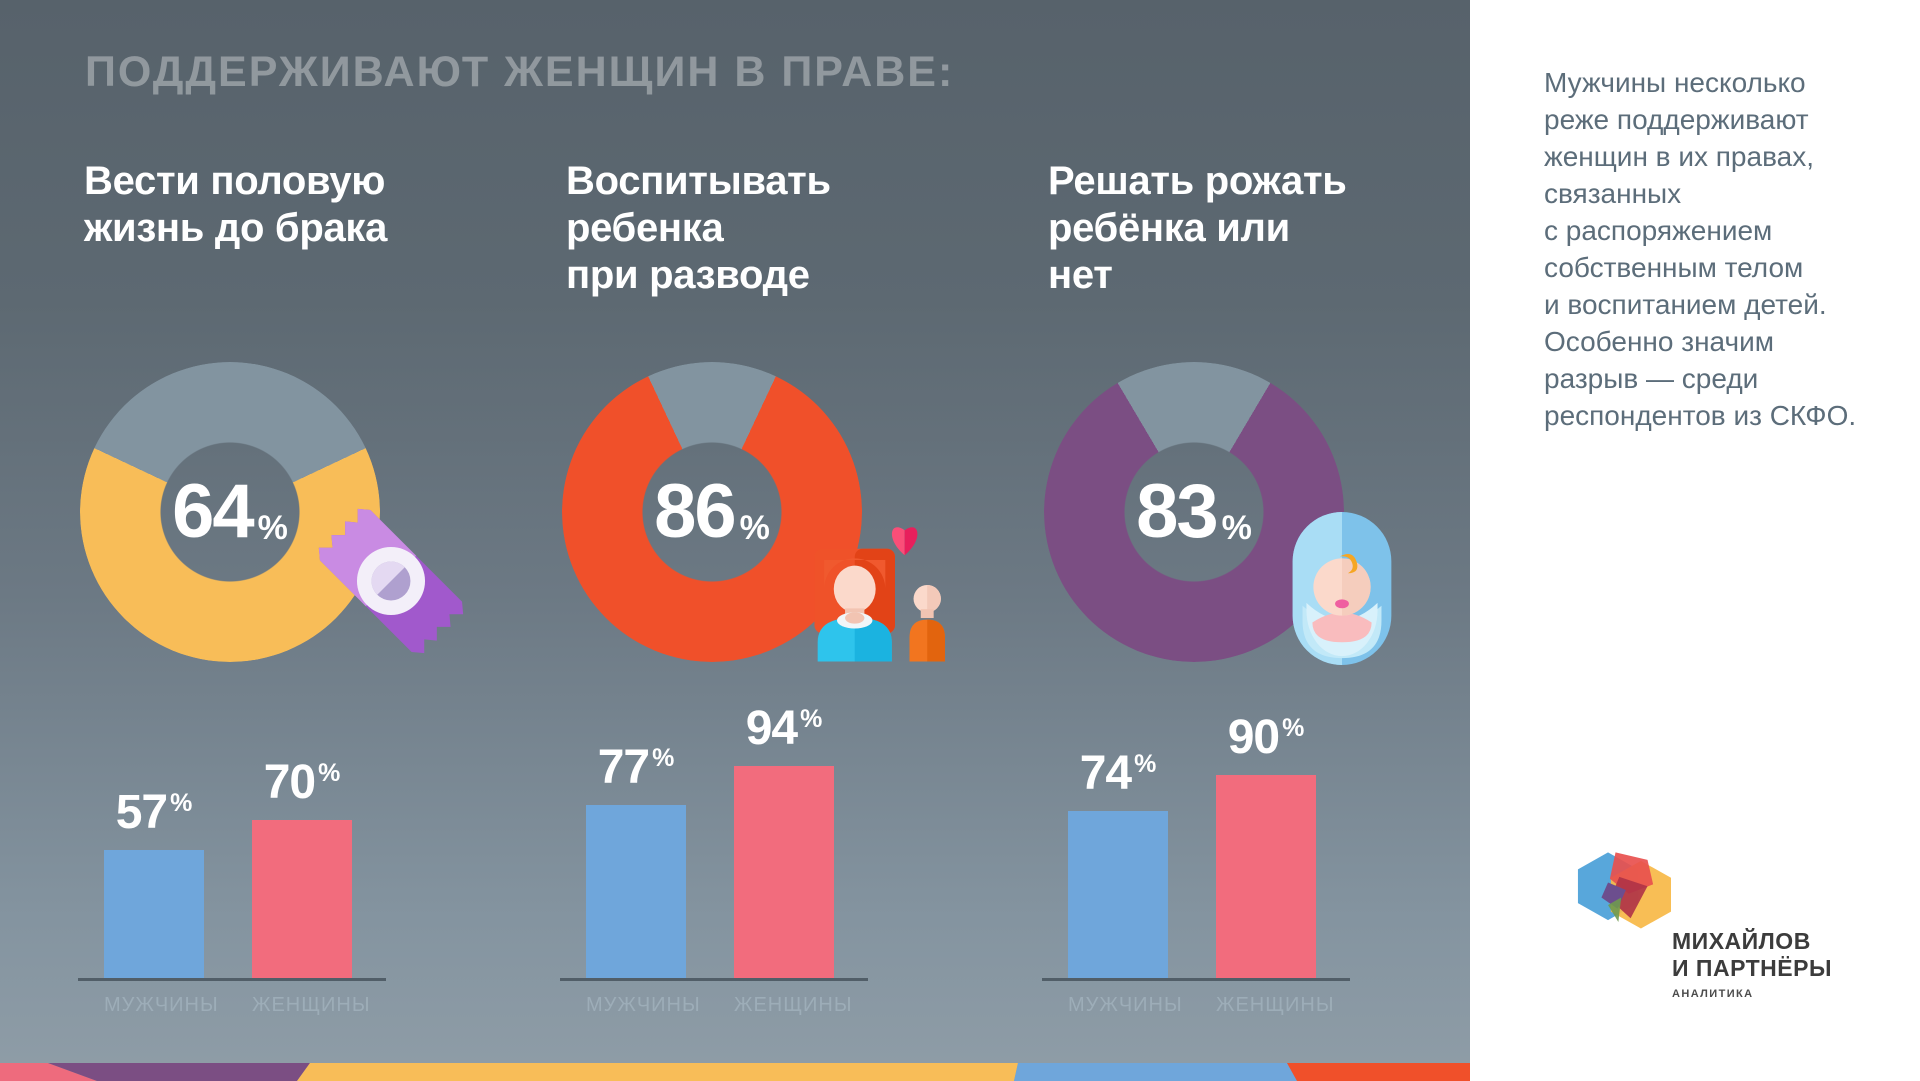 Image resolution: width=1920 pixels, height=1081 pixels. I want to click on donut-chart: 83%, so click(1218, 513).